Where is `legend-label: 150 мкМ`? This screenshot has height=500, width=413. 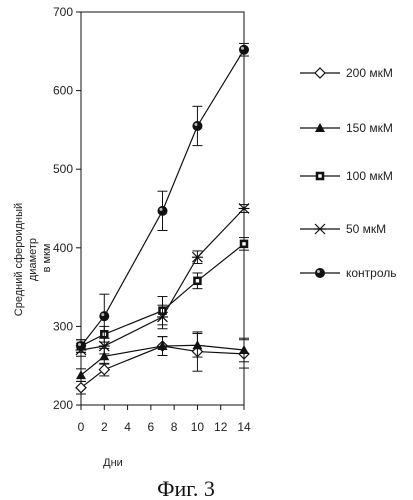
legend-label: 150 мкМ is located at coordinates (369, 128).